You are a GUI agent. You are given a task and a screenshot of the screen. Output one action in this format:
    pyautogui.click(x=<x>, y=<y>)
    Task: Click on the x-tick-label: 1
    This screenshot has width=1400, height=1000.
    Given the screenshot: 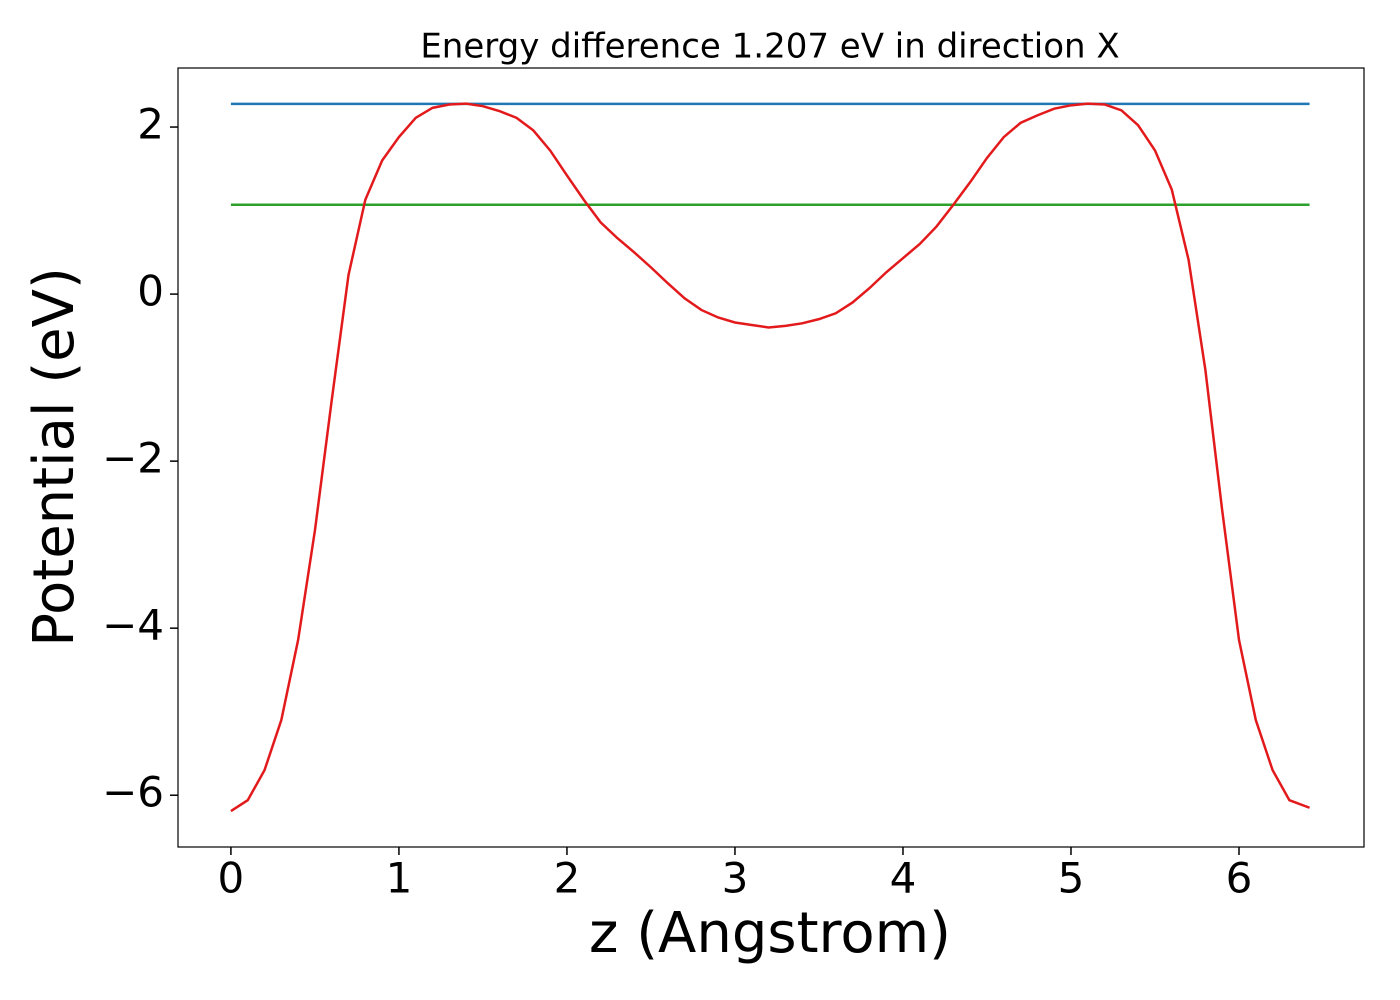 What is the action you would take?
    pyautogui.click(x=399, y=878)
    